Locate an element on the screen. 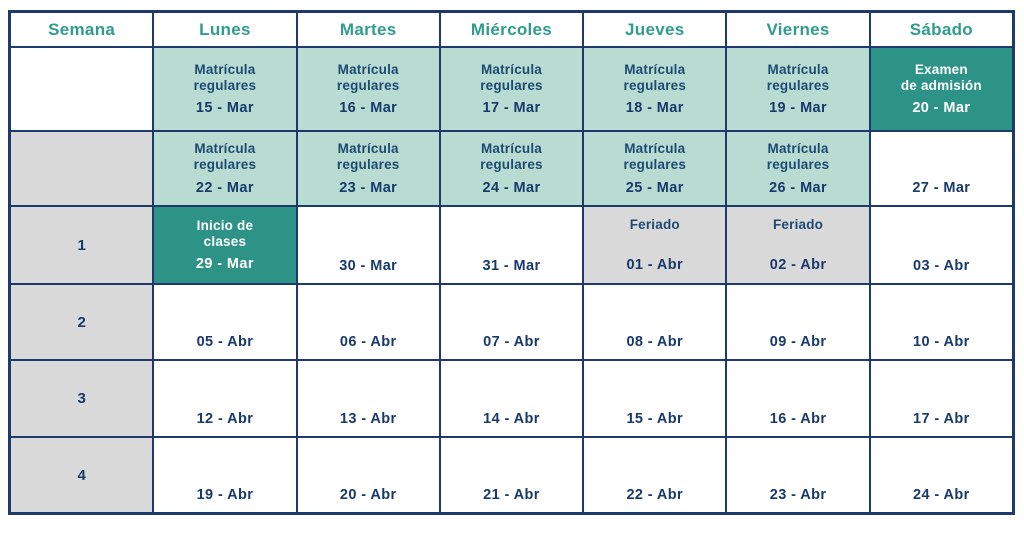 The image size is (1024, 535). date-label: 15 - Mar is located at coordinates (224, 108).